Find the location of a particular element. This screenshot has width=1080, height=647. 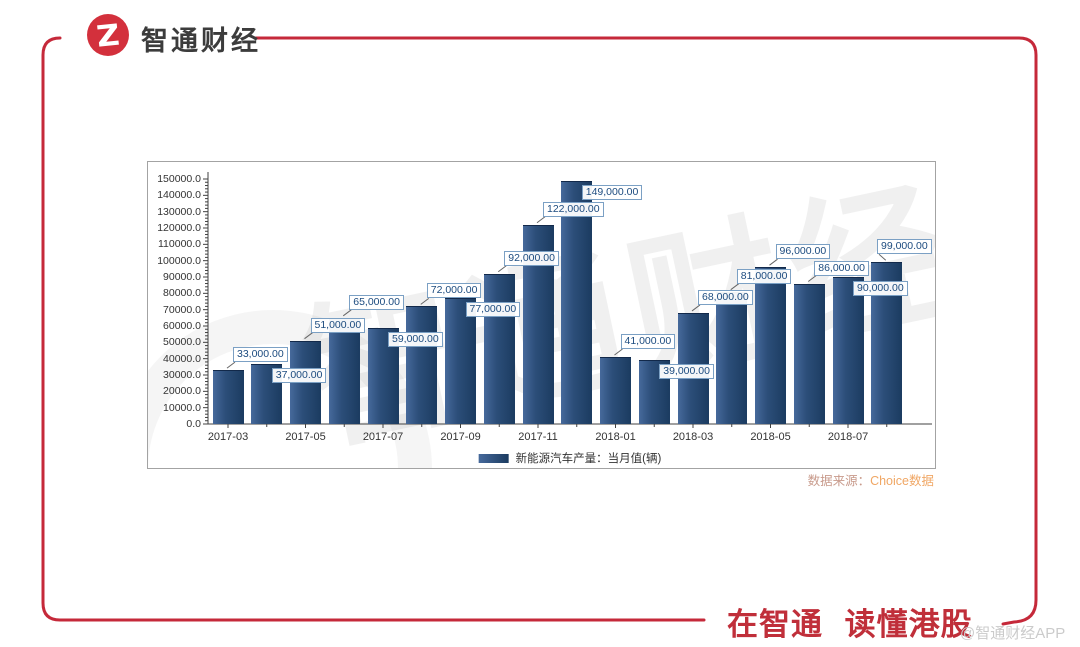

bar-value-label: 149,000.00 is located at coordinates (612, 192).